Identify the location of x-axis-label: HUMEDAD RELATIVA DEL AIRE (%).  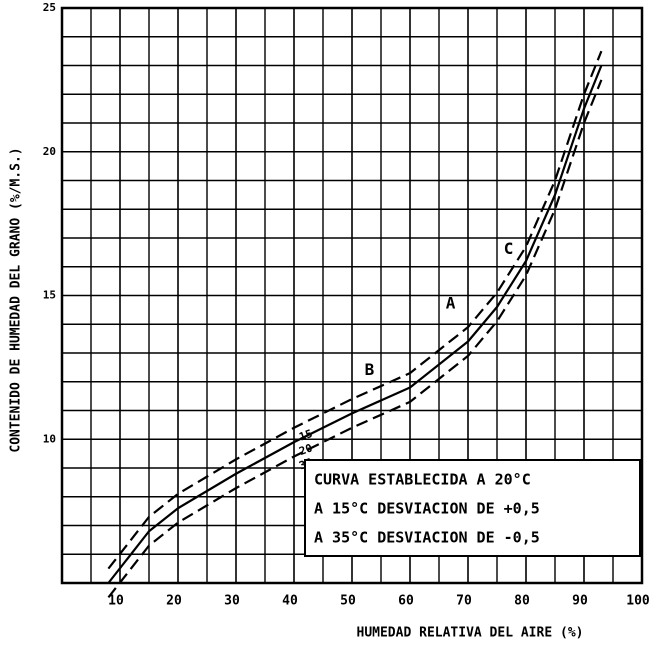
(470, 633).